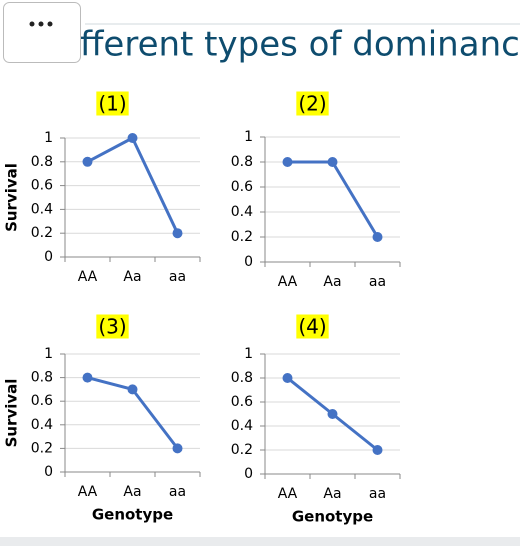 This screenshot has height=546, width=520. I want to click on more-button, so click(42, 32).